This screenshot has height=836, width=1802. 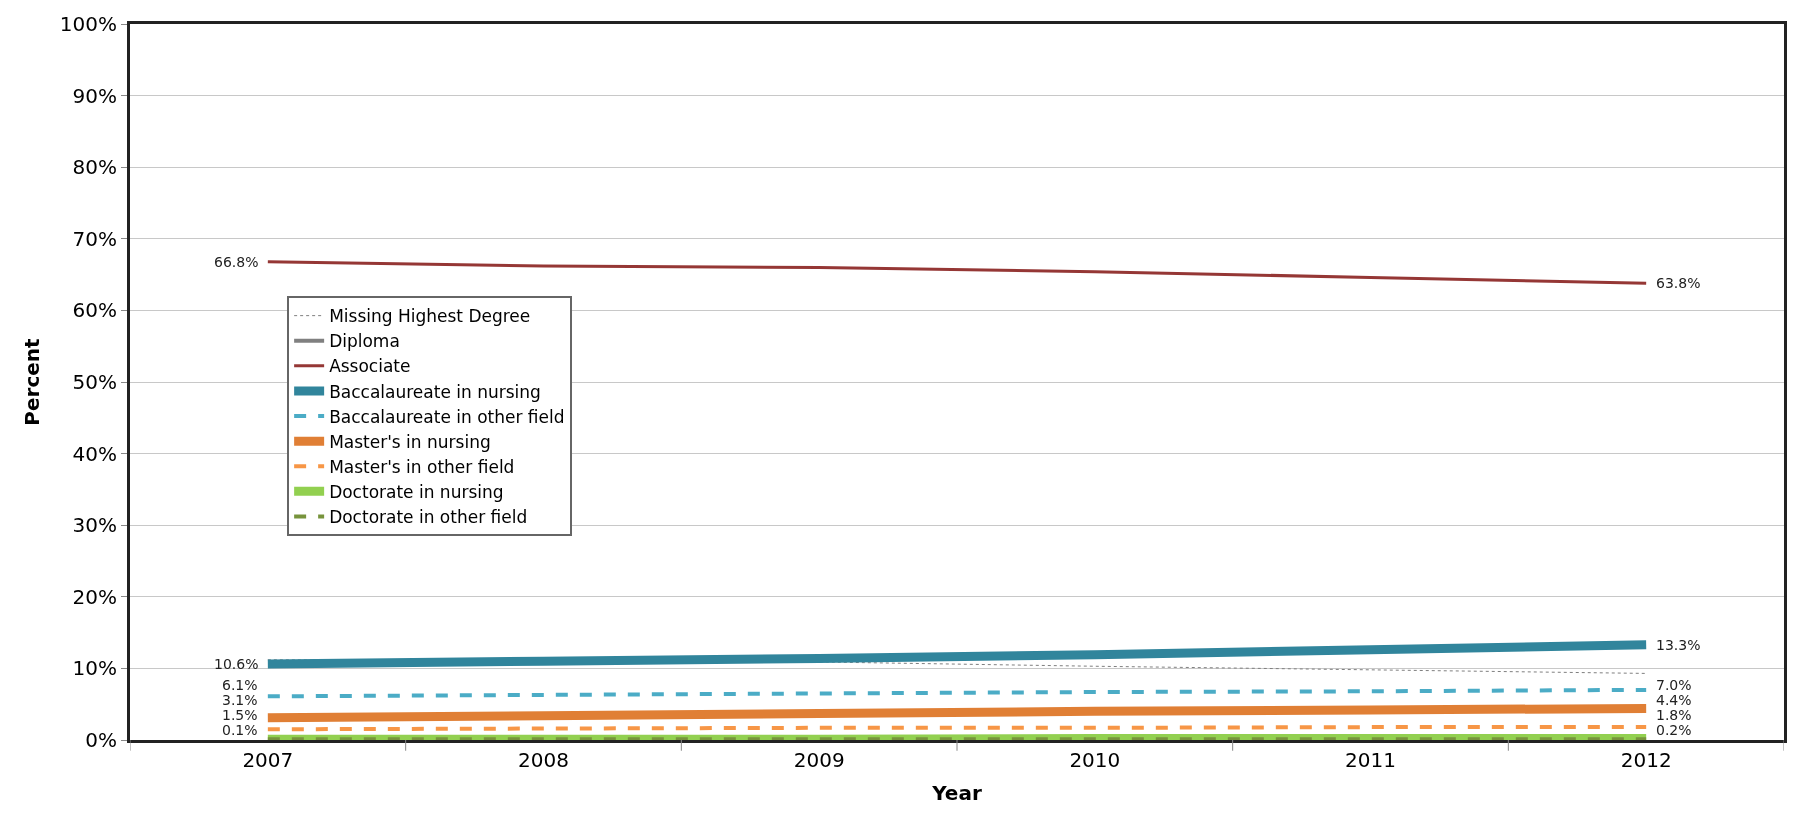 What do you see at coordinates (1674, 715) in the screenshot?
I see `data-label: 1.8%` at bounding box center [1674, 715].